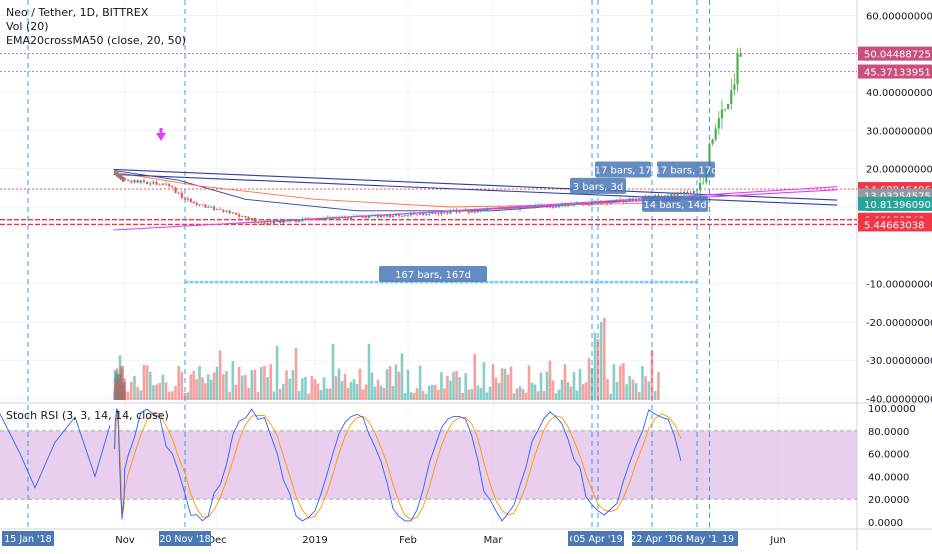 This screenshot has width=932, height=554. I want to click on trendline-descending-lower, so click(475, 189).